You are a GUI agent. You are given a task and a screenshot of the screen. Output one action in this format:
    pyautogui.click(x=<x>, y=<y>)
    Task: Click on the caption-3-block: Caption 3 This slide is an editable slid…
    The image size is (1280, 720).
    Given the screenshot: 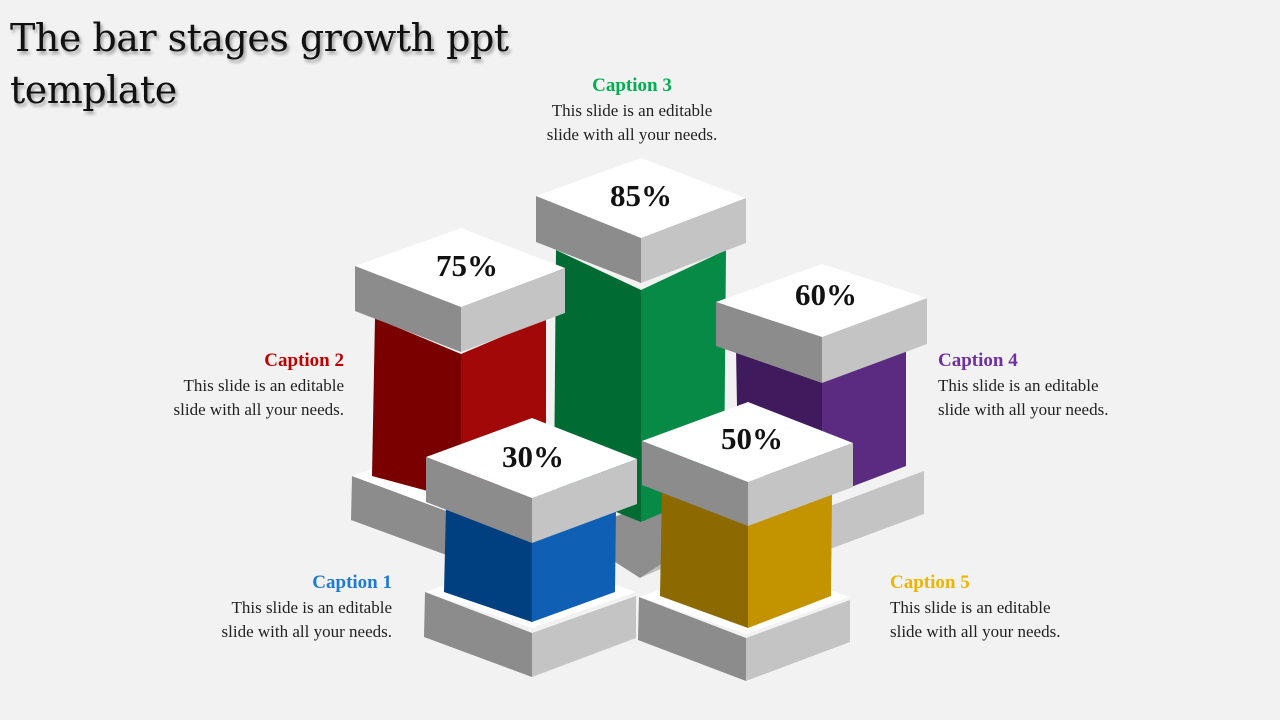 What is the action you would take?
    pyautogui.click(x=632, y=110)
    